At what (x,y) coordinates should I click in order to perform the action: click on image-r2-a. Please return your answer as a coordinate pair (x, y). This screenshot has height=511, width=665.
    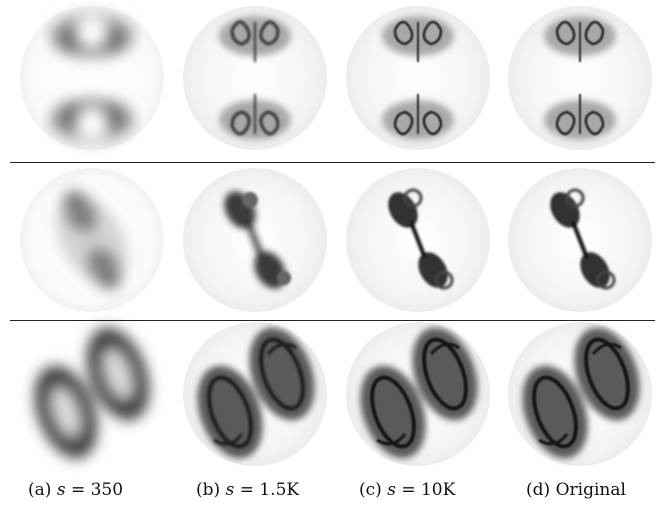
    Looking at the image, I should click on (92, 240).